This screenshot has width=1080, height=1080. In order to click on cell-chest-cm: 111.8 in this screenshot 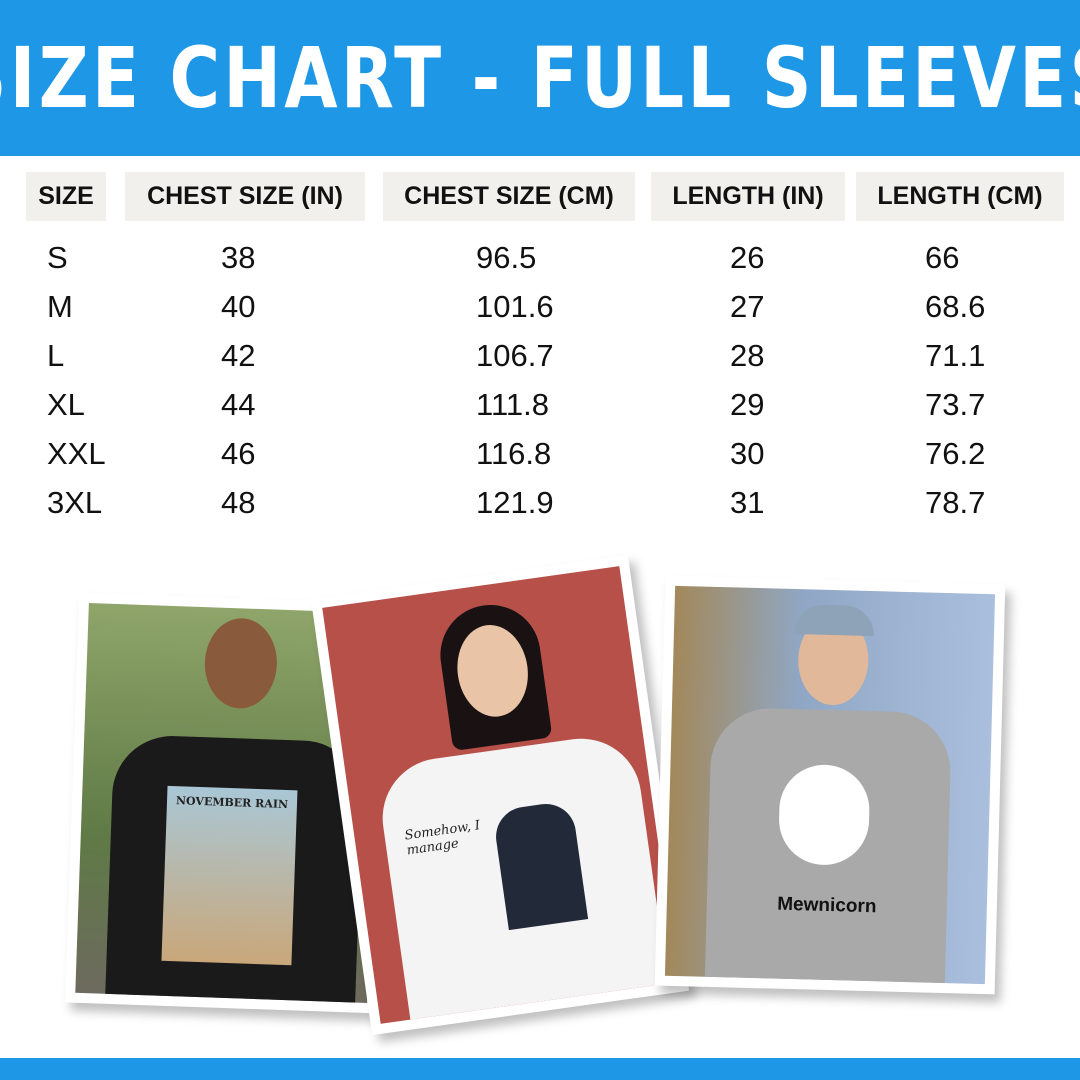, I will do `click(512, 404)`.